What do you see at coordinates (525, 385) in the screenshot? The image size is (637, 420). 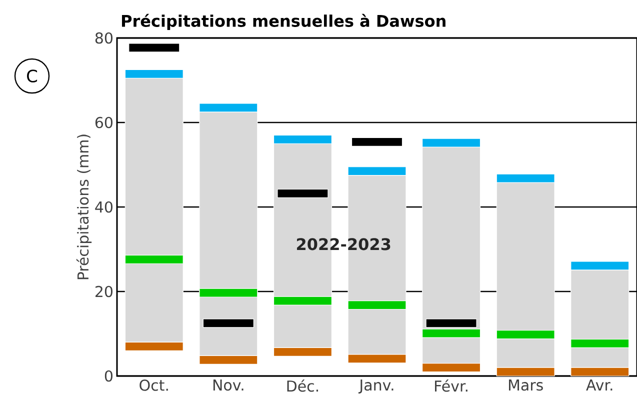 I see `x-tick-label: Mars` at bounding box center [525, 385].